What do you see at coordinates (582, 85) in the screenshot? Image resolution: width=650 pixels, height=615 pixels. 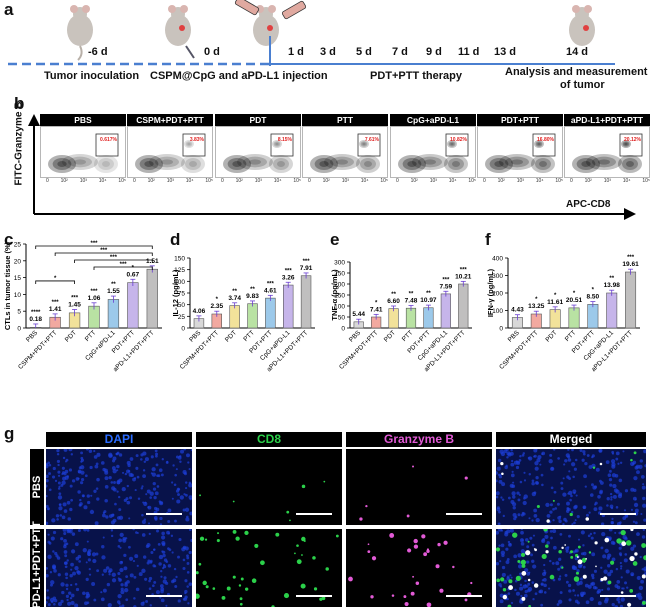 I see `stage-label: of tumor` at bounding box center [582, 85].